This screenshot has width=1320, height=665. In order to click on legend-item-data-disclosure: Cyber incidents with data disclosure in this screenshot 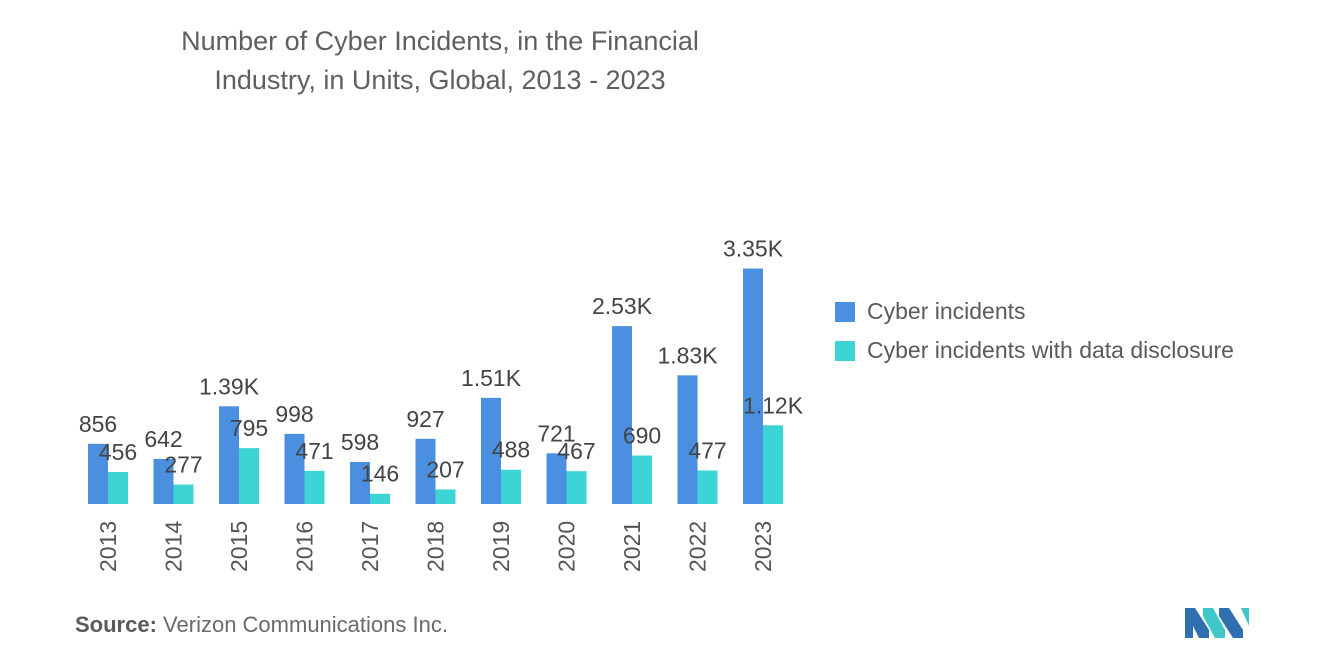, I will do `click(1034, 350)`.